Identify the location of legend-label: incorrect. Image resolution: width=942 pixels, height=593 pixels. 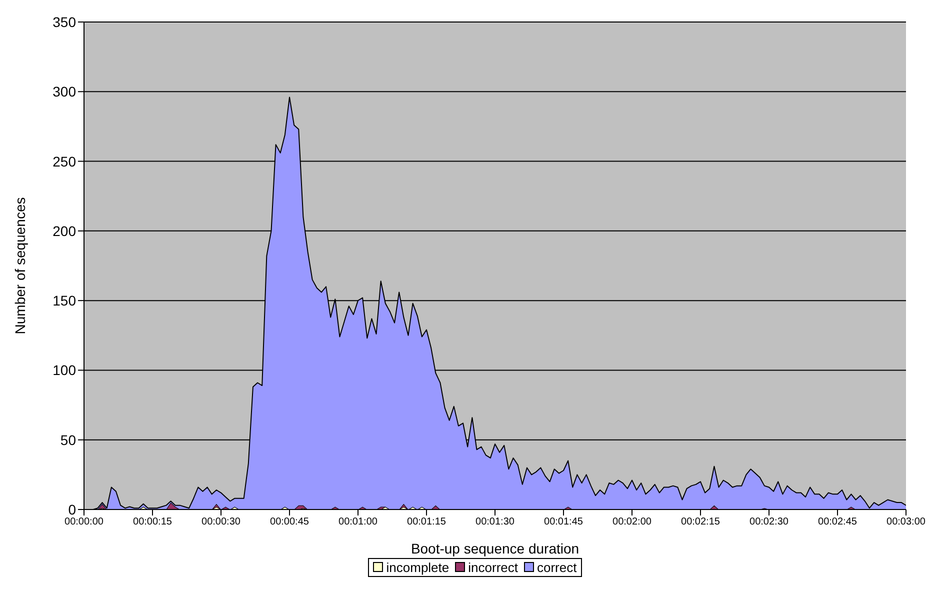
(492, 567).